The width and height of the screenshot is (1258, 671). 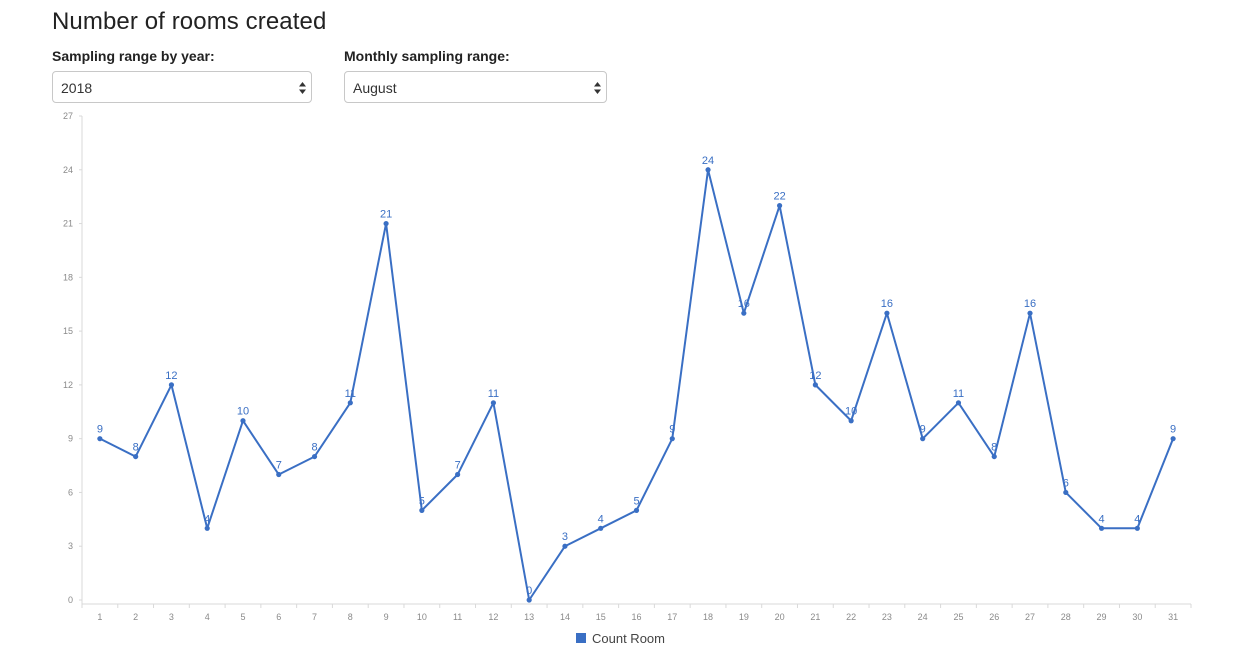 What do you see at coordinates (708, 617) in the screenshot?
I see `x-tick-label: 18` at bounding box center [708, 617].